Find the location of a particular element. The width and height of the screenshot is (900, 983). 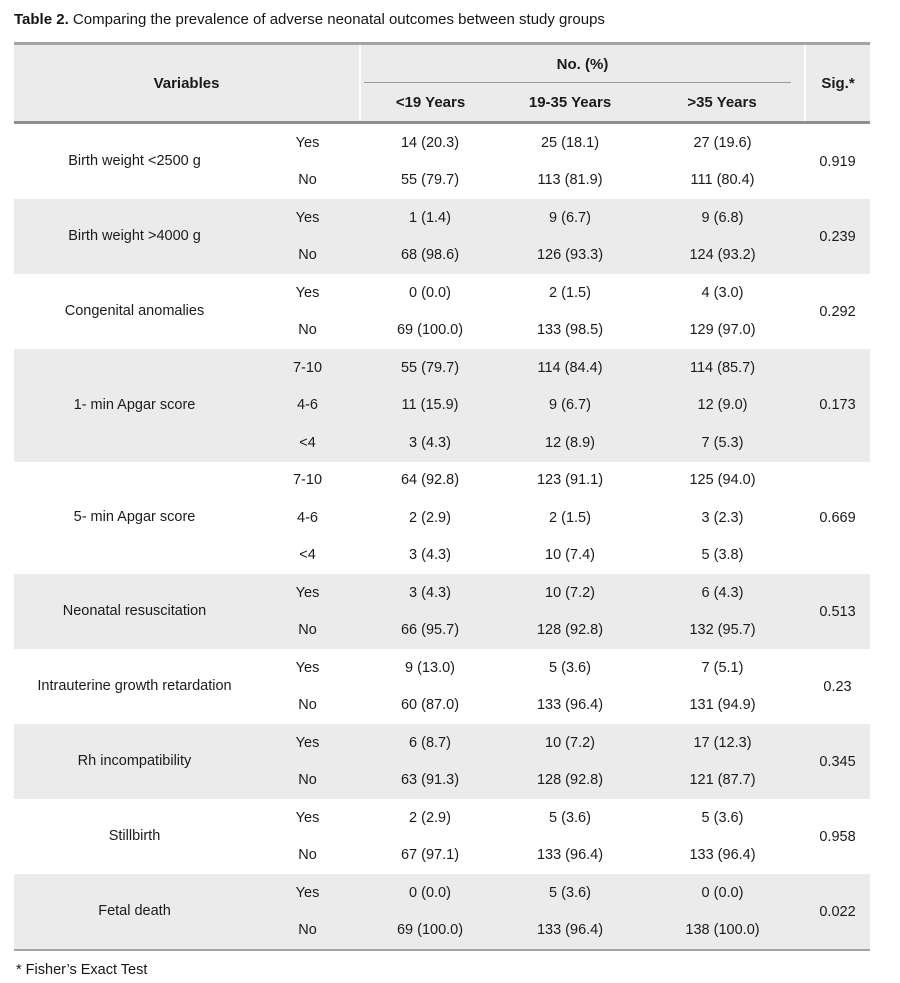

sig-value-cell: 0.919 is located at coordinates (838, 160).